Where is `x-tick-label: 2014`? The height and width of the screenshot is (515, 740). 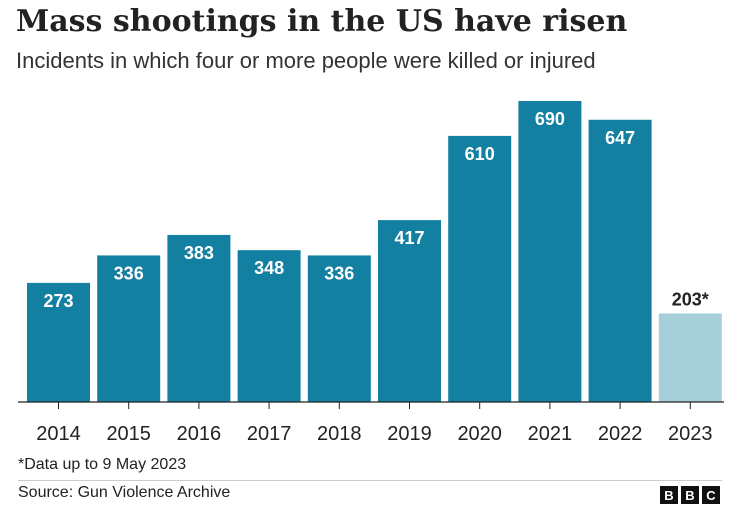
x-tick-label: 2014 is located at coordinates (58, 434).